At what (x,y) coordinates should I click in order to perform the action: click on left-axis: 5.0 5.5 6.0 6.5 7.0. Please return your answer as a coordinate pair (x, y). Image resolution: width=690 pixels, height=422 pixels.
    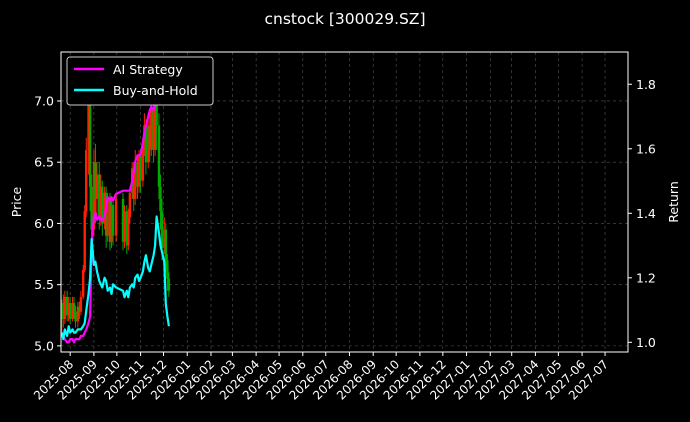
    Looking at the image, I should click on (47, 223).